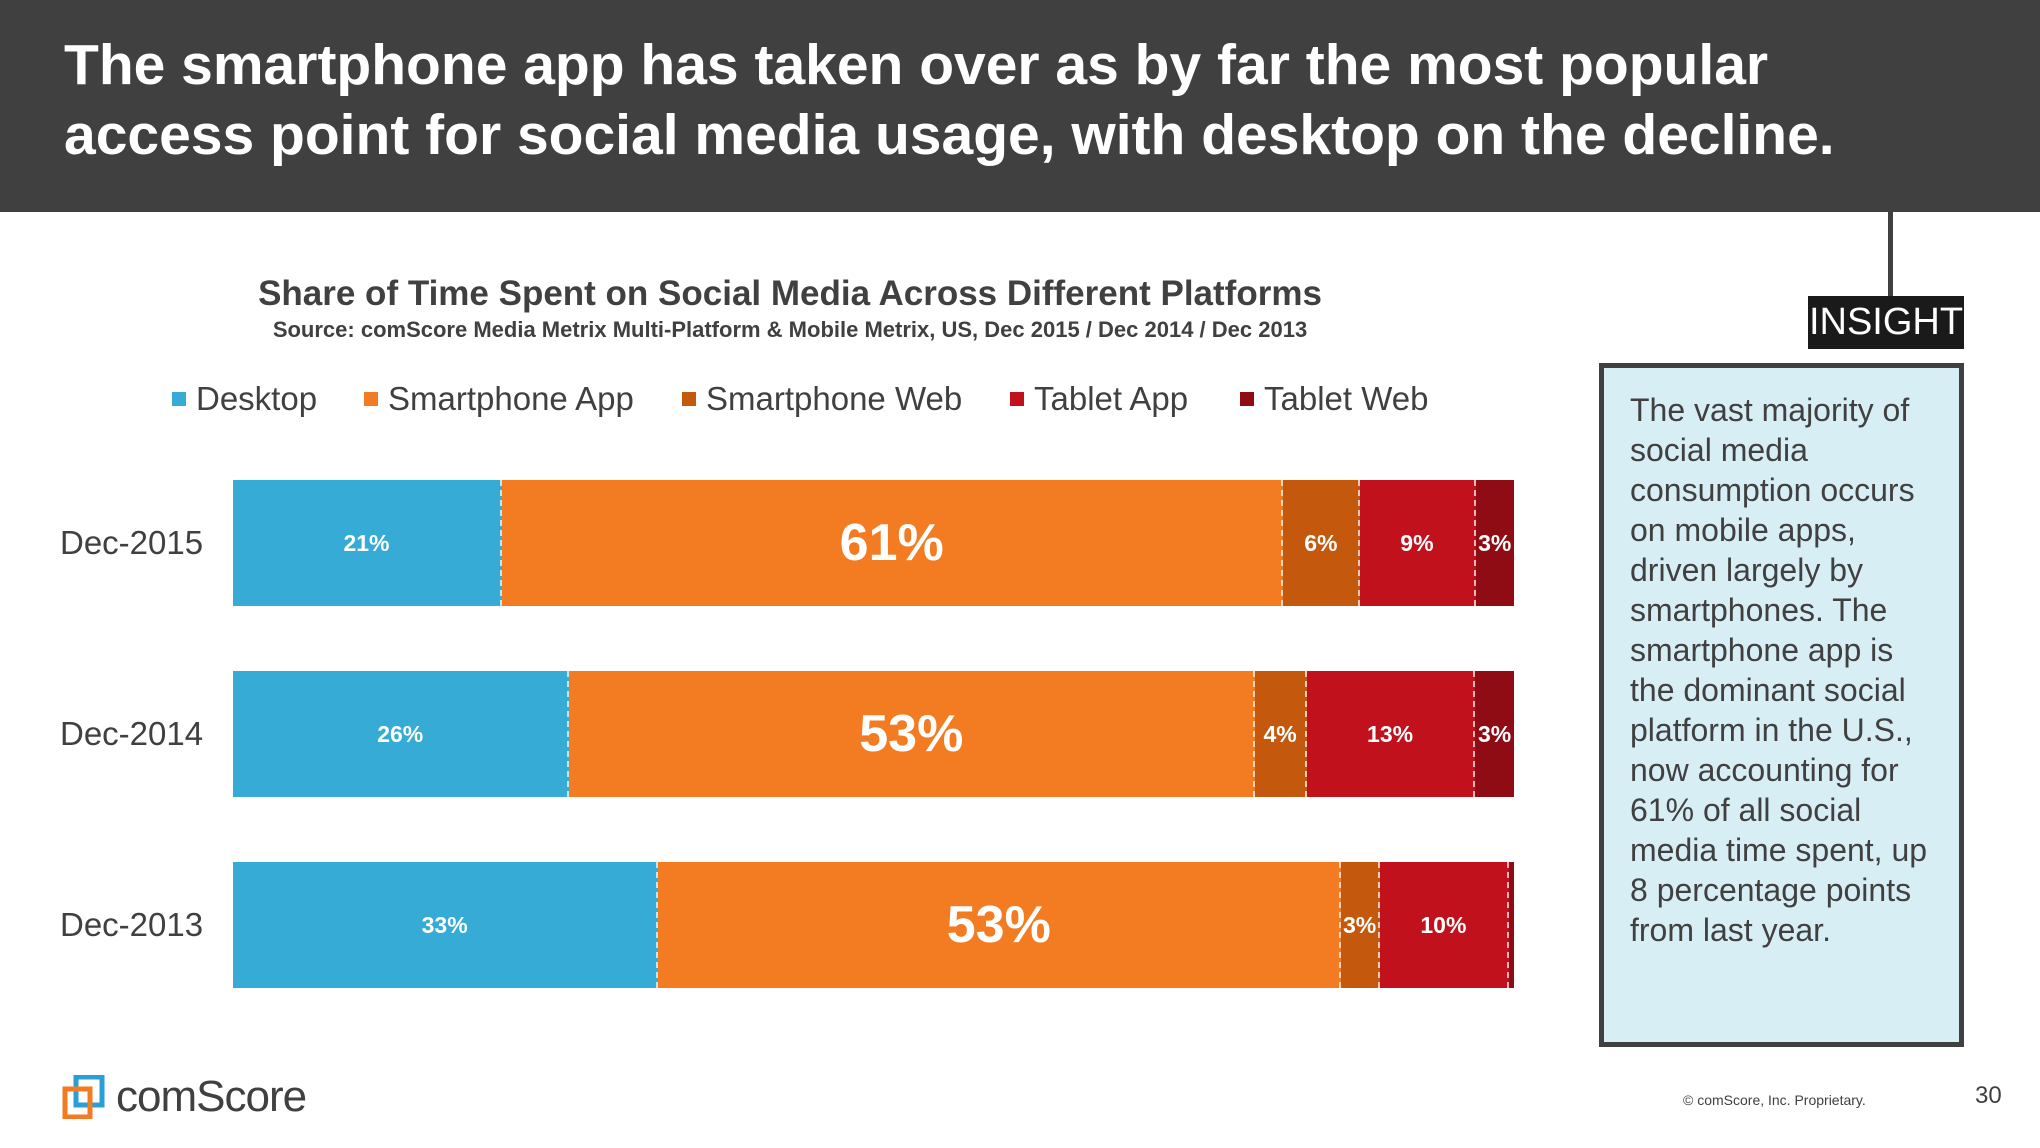  I want to click on bar-segment-smartphone-web: 6%, so click(1322, 543).